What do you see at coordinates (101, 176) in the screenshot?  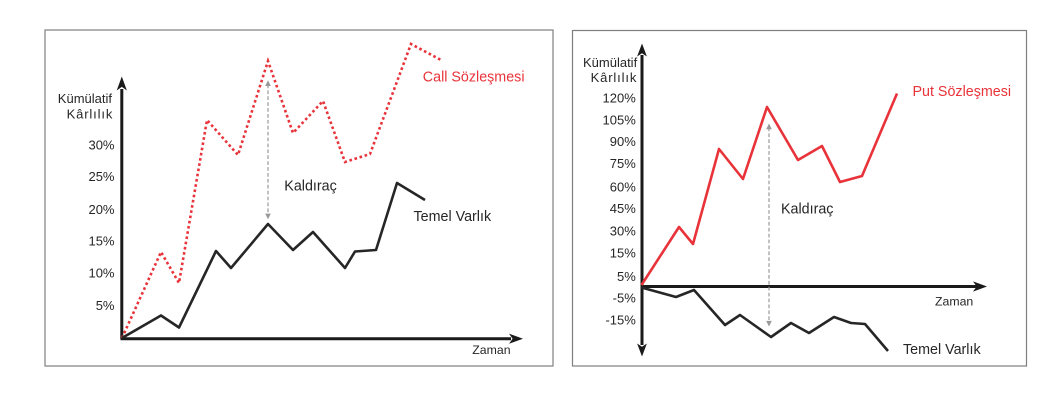 I see `svg-text: 25%` at bounding box center [101, 176].